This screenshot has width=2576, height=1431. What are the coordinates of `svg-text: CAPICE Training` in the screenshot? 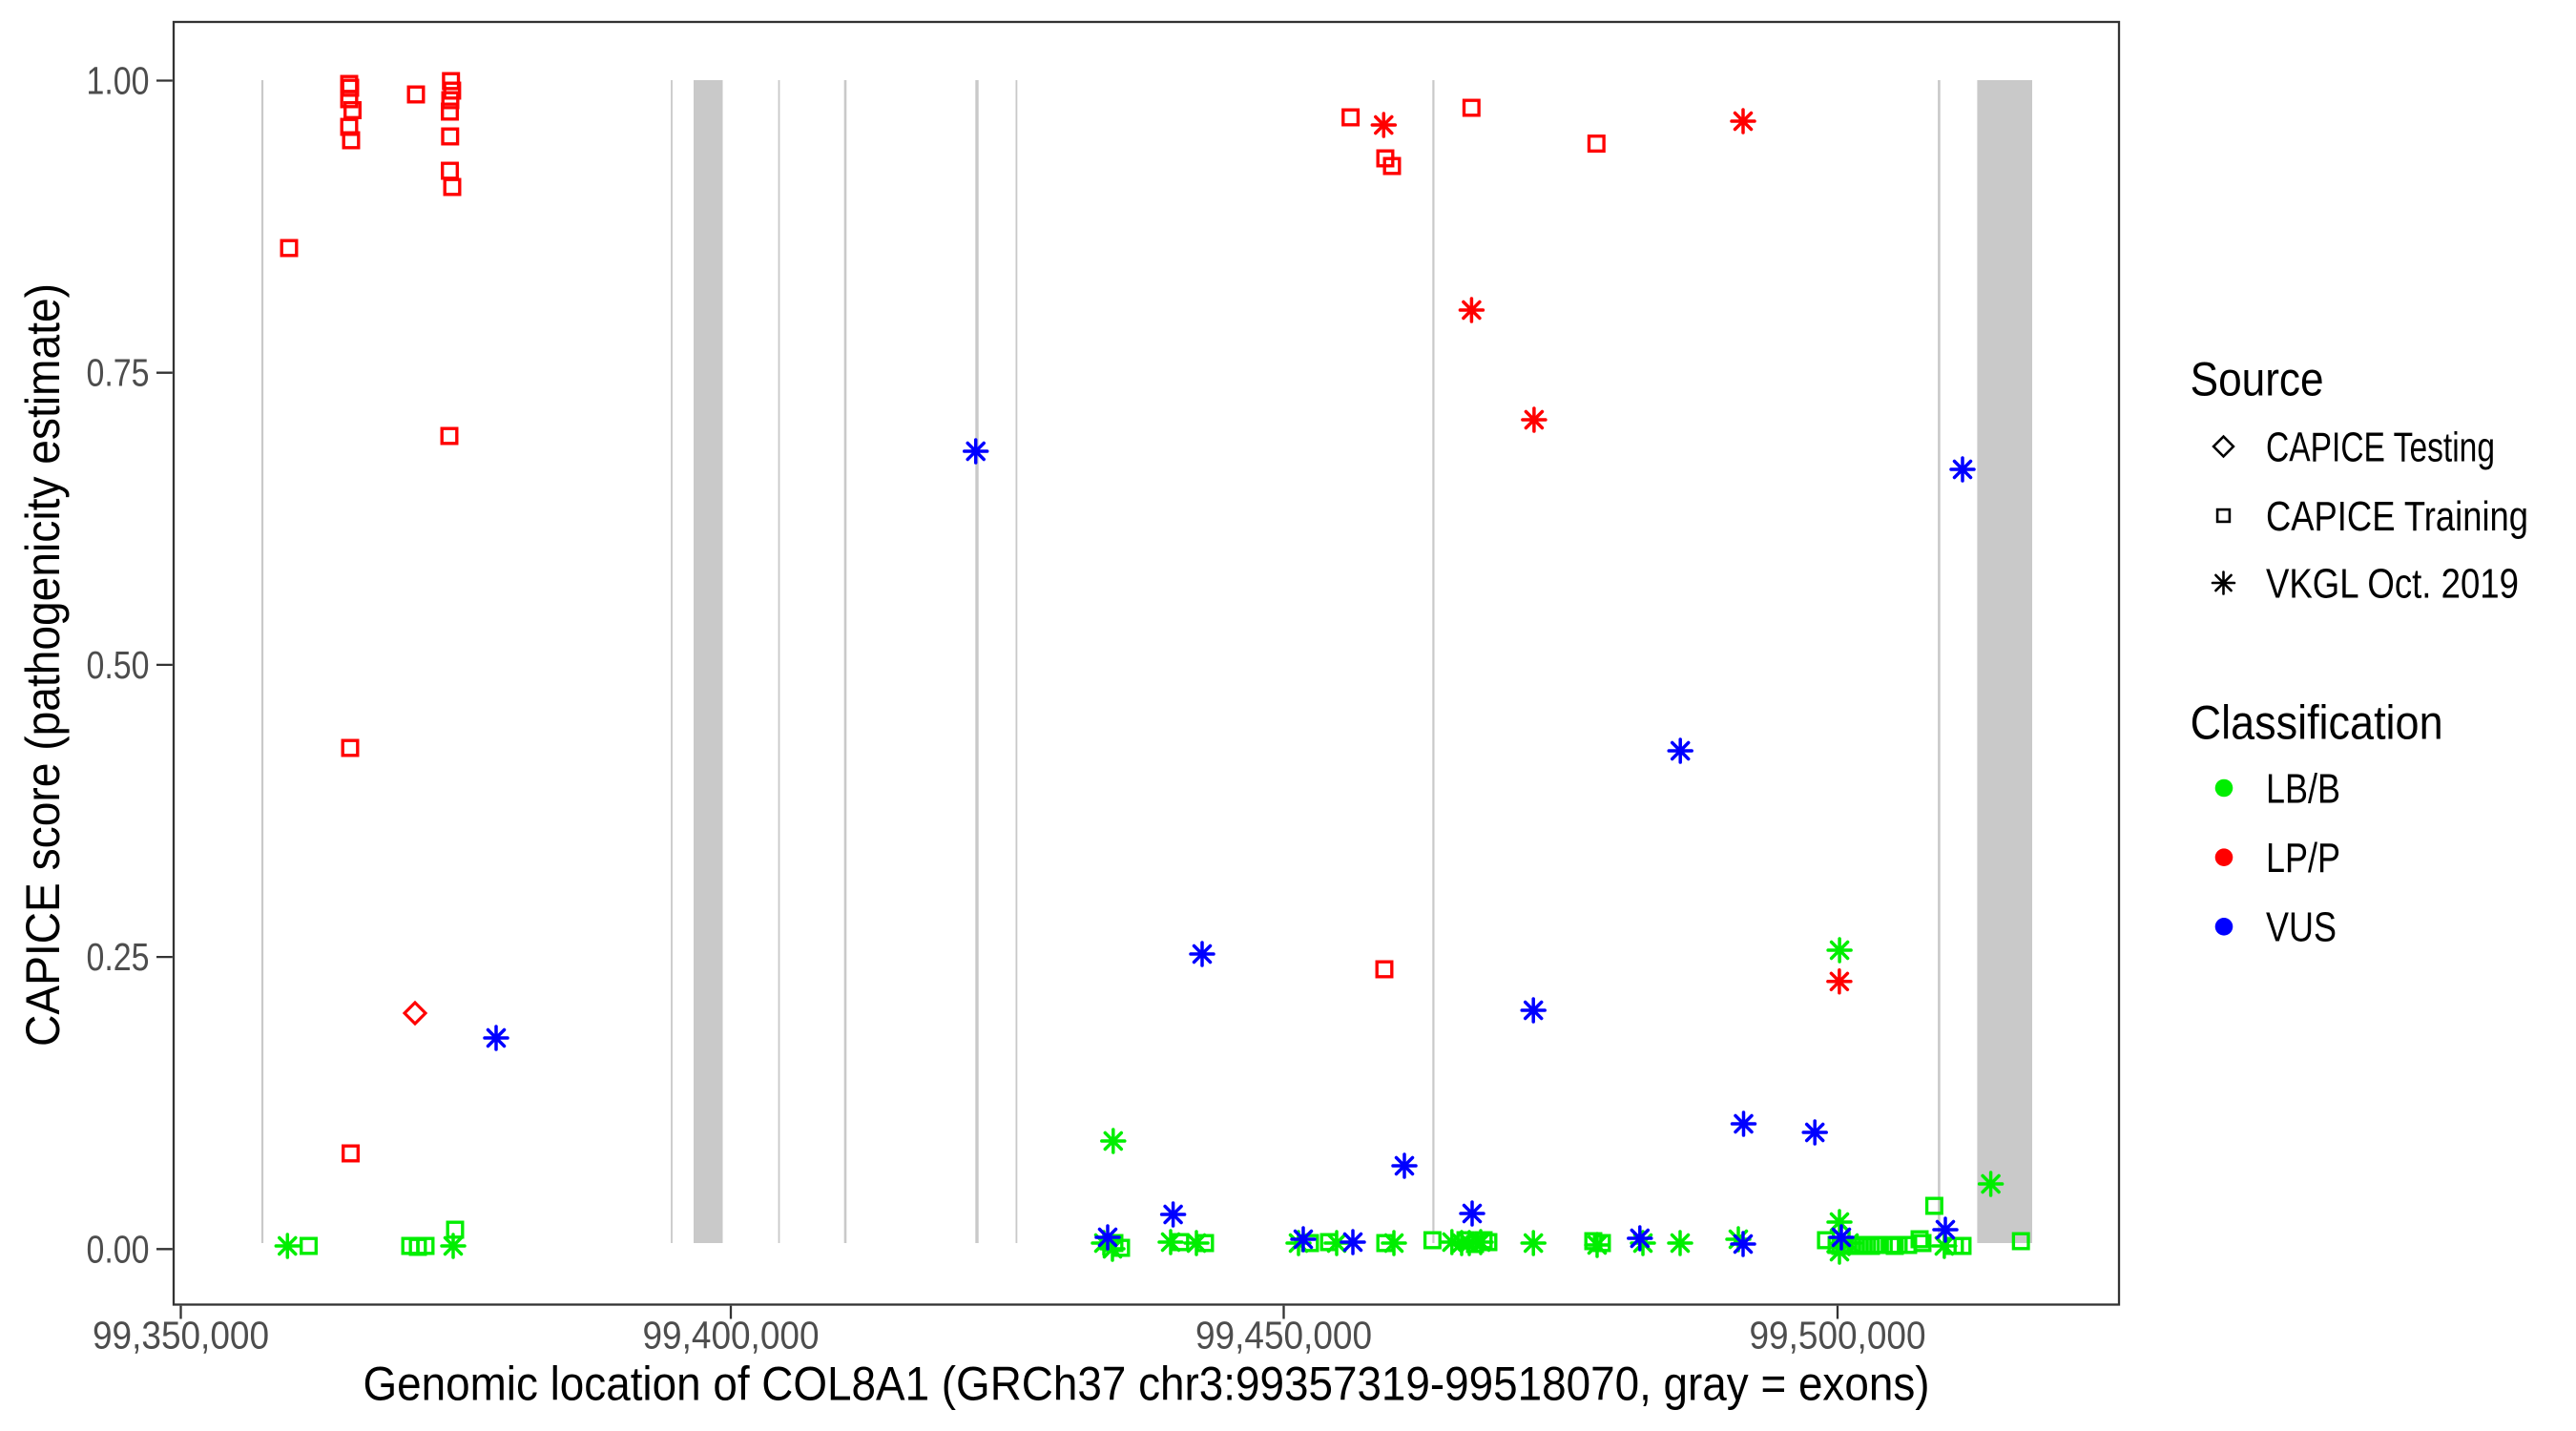 It's located at (2397, 516).